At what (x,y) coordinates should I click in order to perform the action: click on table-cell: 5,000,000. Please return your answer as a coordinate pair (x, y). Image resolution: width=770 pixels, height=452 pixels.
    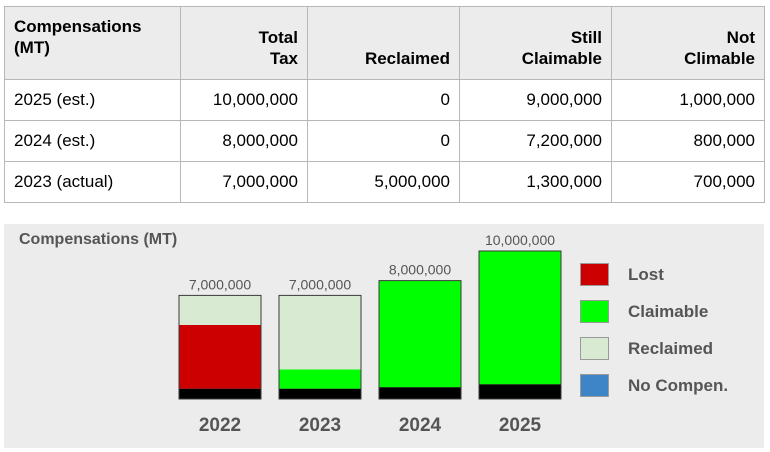
    Looking at the image, I should click on (383, 182).